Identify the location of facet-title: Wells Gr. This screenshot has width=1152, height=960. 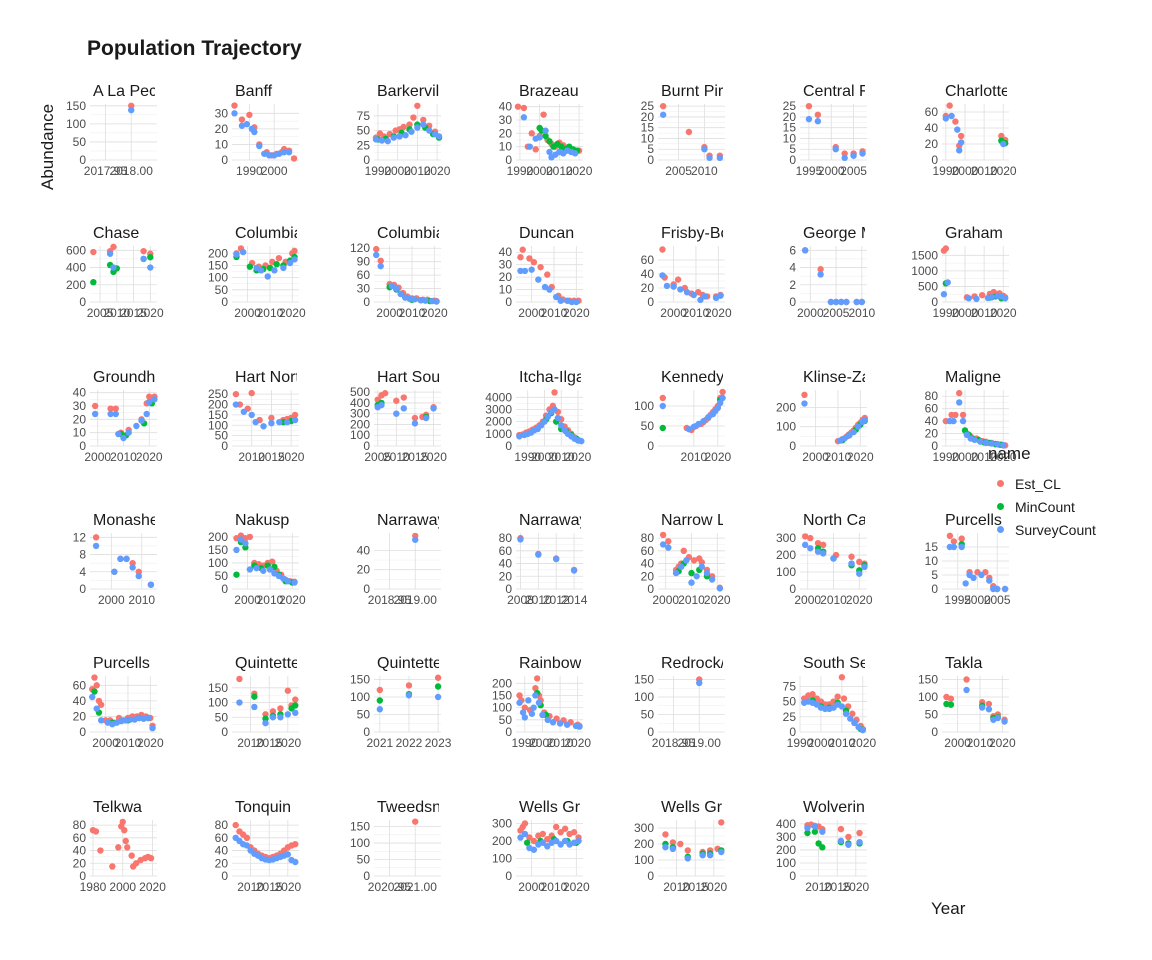
(550, 807).